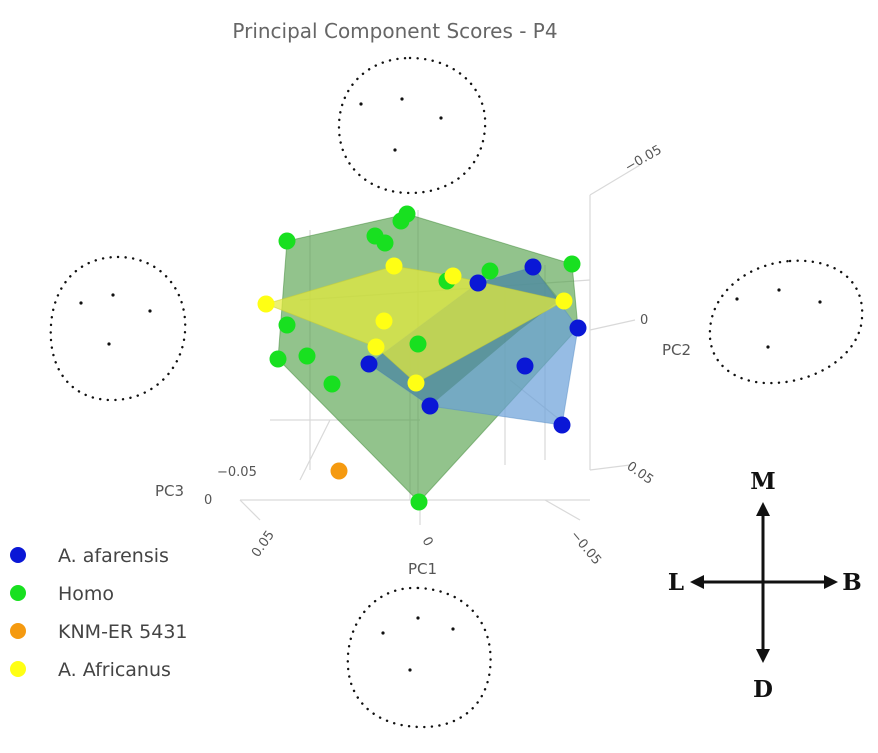 This screenshot has height=753, width=878. Describe the element at coordinates (763, 689) in the screenshot. I see `compass-label-bottom: D` at that location.